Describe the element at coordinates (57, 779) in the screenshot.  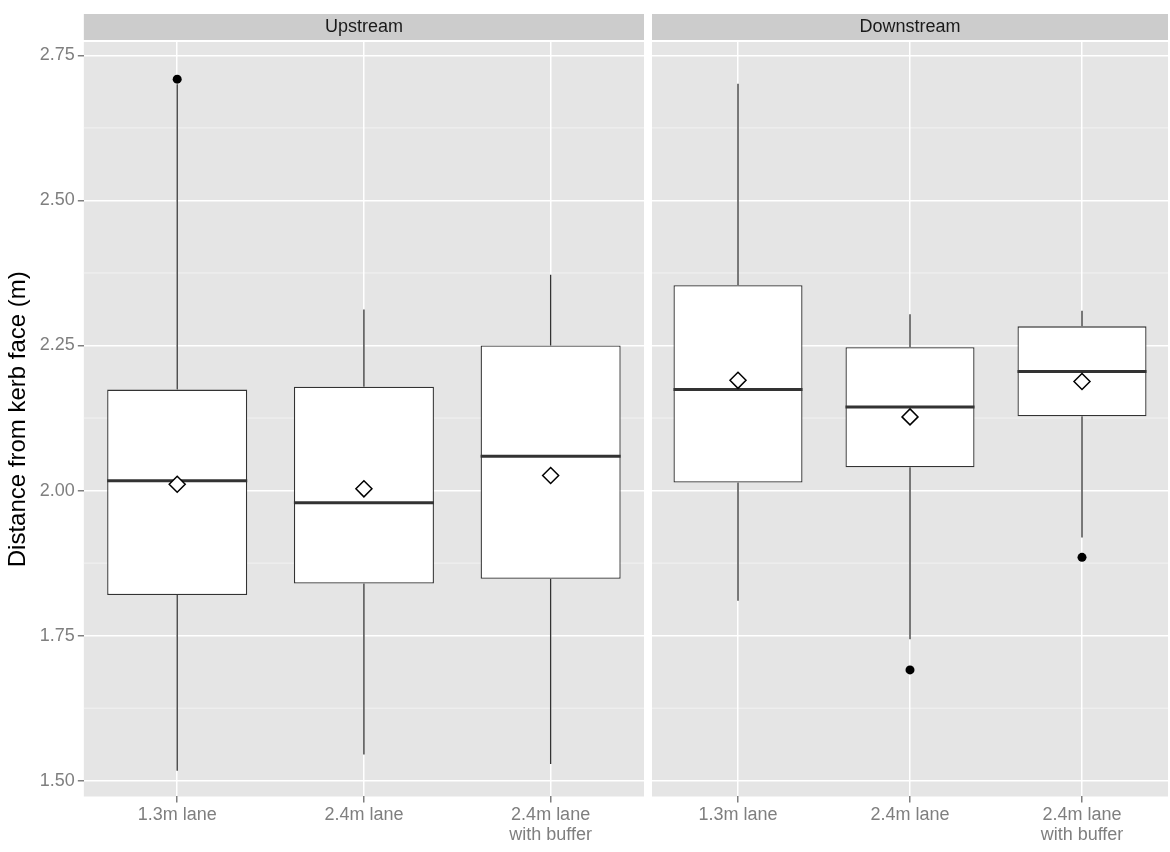
I see `y-tick-label: 1.50` at that location.